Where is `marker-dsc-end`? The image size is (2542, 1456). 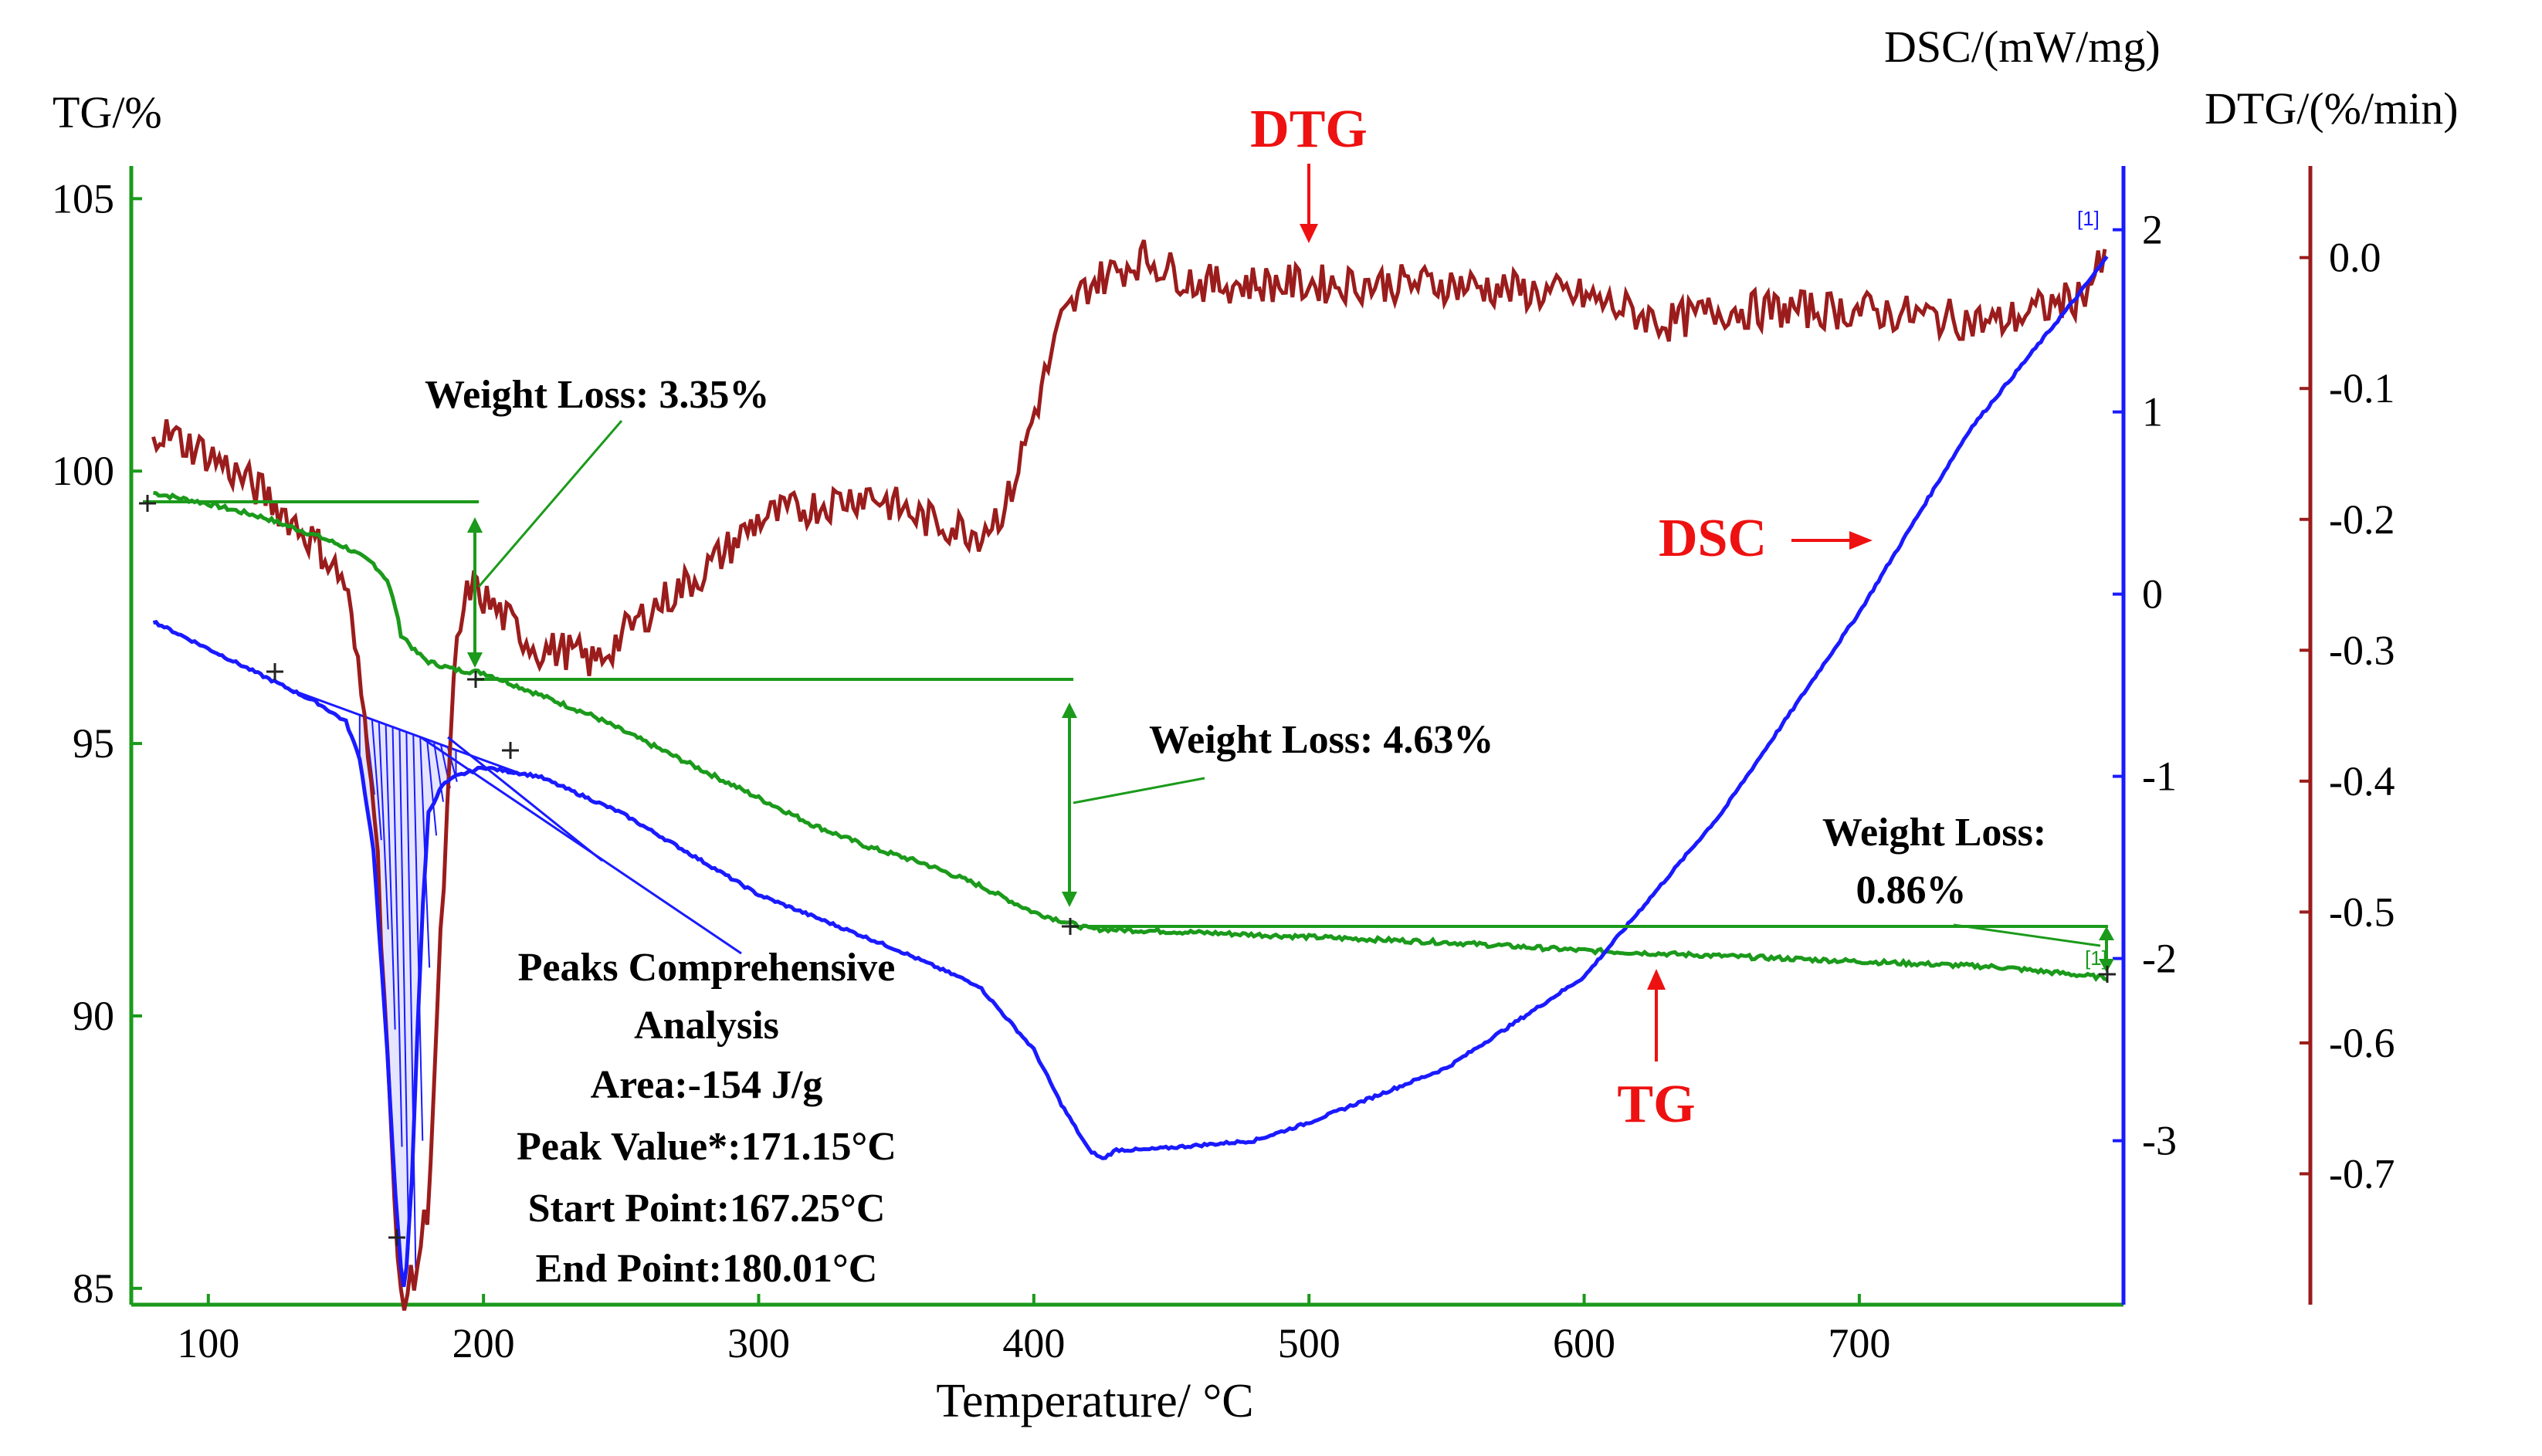 marker-dsc-end is located at coordinates (510, 750).